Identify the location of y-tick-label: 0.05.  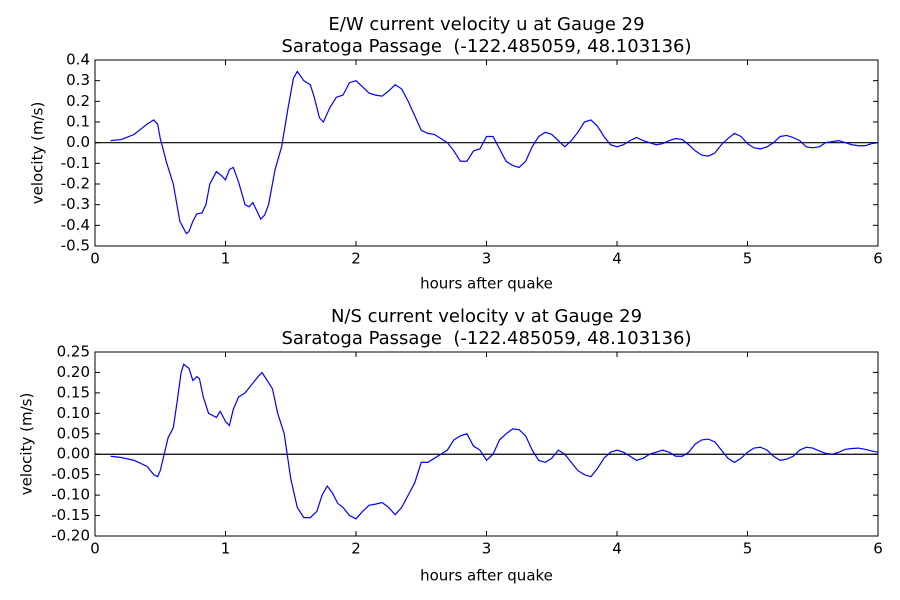
(73, 433).